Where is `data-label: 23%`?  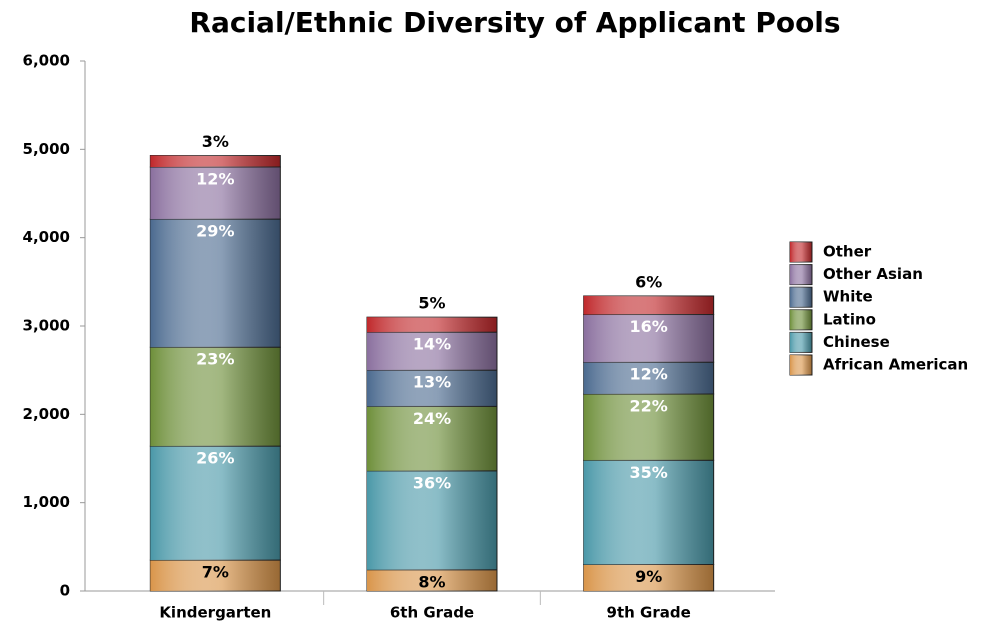
data-label: 23% is located at coordinates (215, 359).